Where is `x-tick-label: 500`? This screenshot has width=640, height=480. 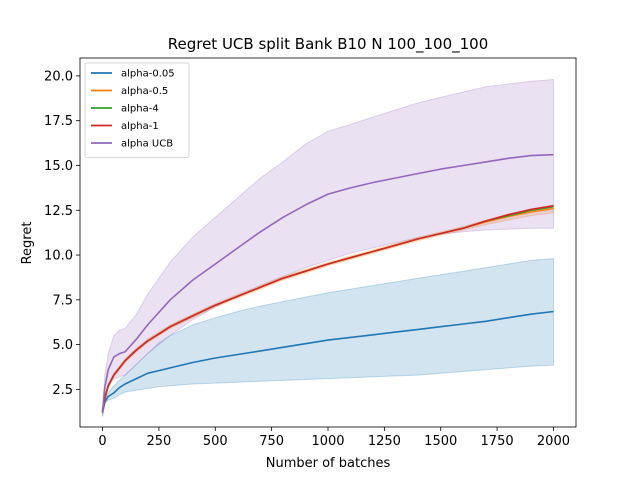 x-tick-label: 500 is located at coordinates (215, 441).